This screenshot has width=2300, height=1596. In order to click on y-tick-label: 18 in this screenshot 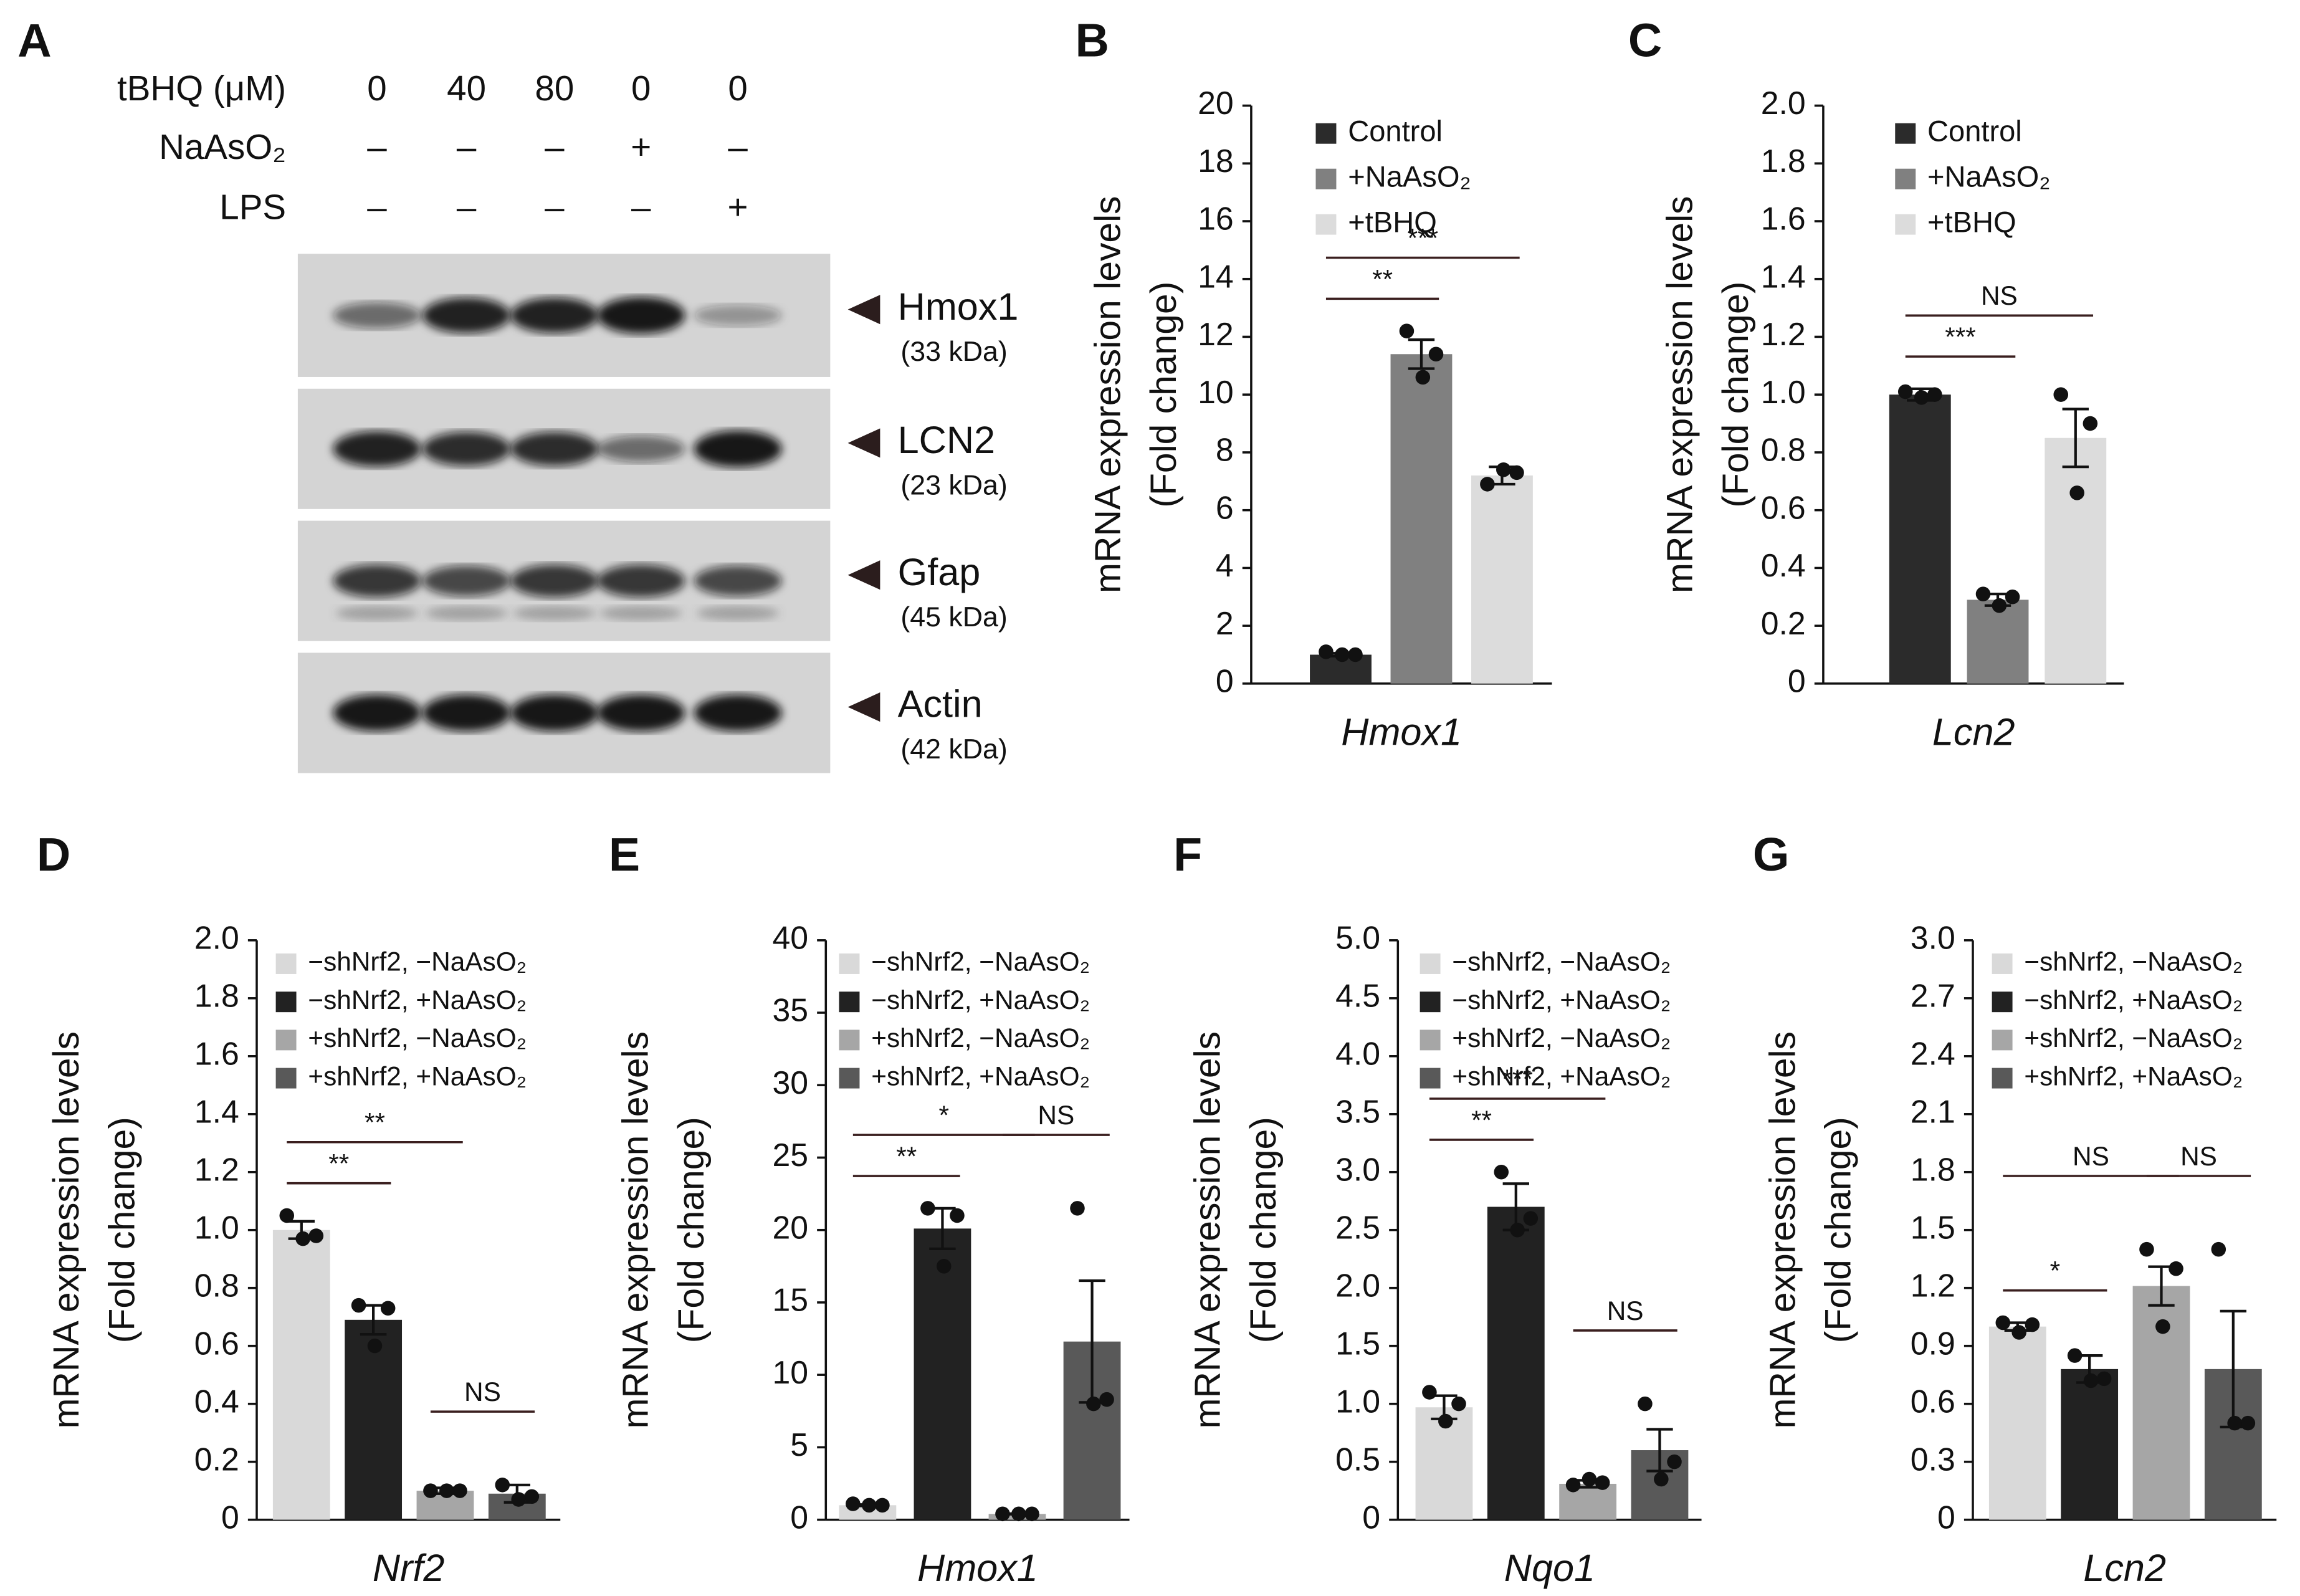, I will do `click(1216, 161)`.